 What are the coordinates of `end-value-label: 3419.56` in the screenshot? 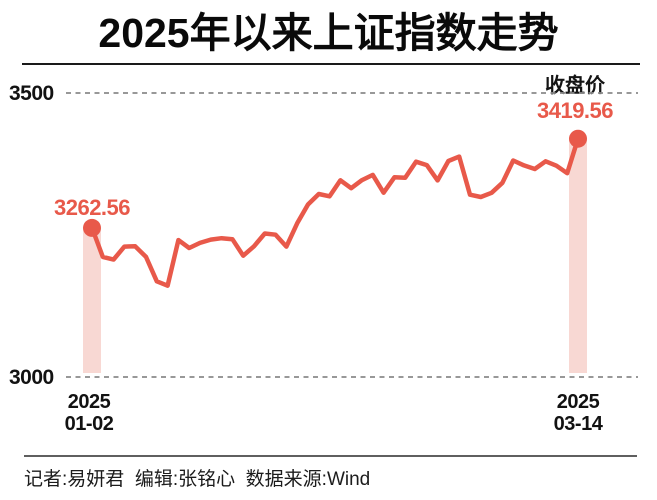 It's located at (575, 110).